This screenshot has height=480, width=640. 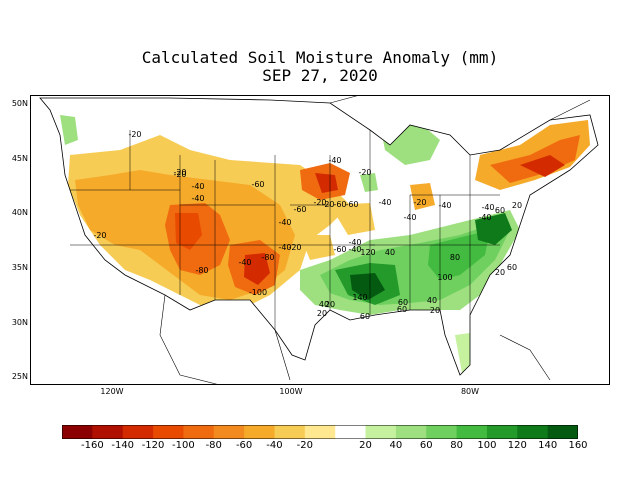 I want to click on contour-label: 80, so click(x=455, y=257).